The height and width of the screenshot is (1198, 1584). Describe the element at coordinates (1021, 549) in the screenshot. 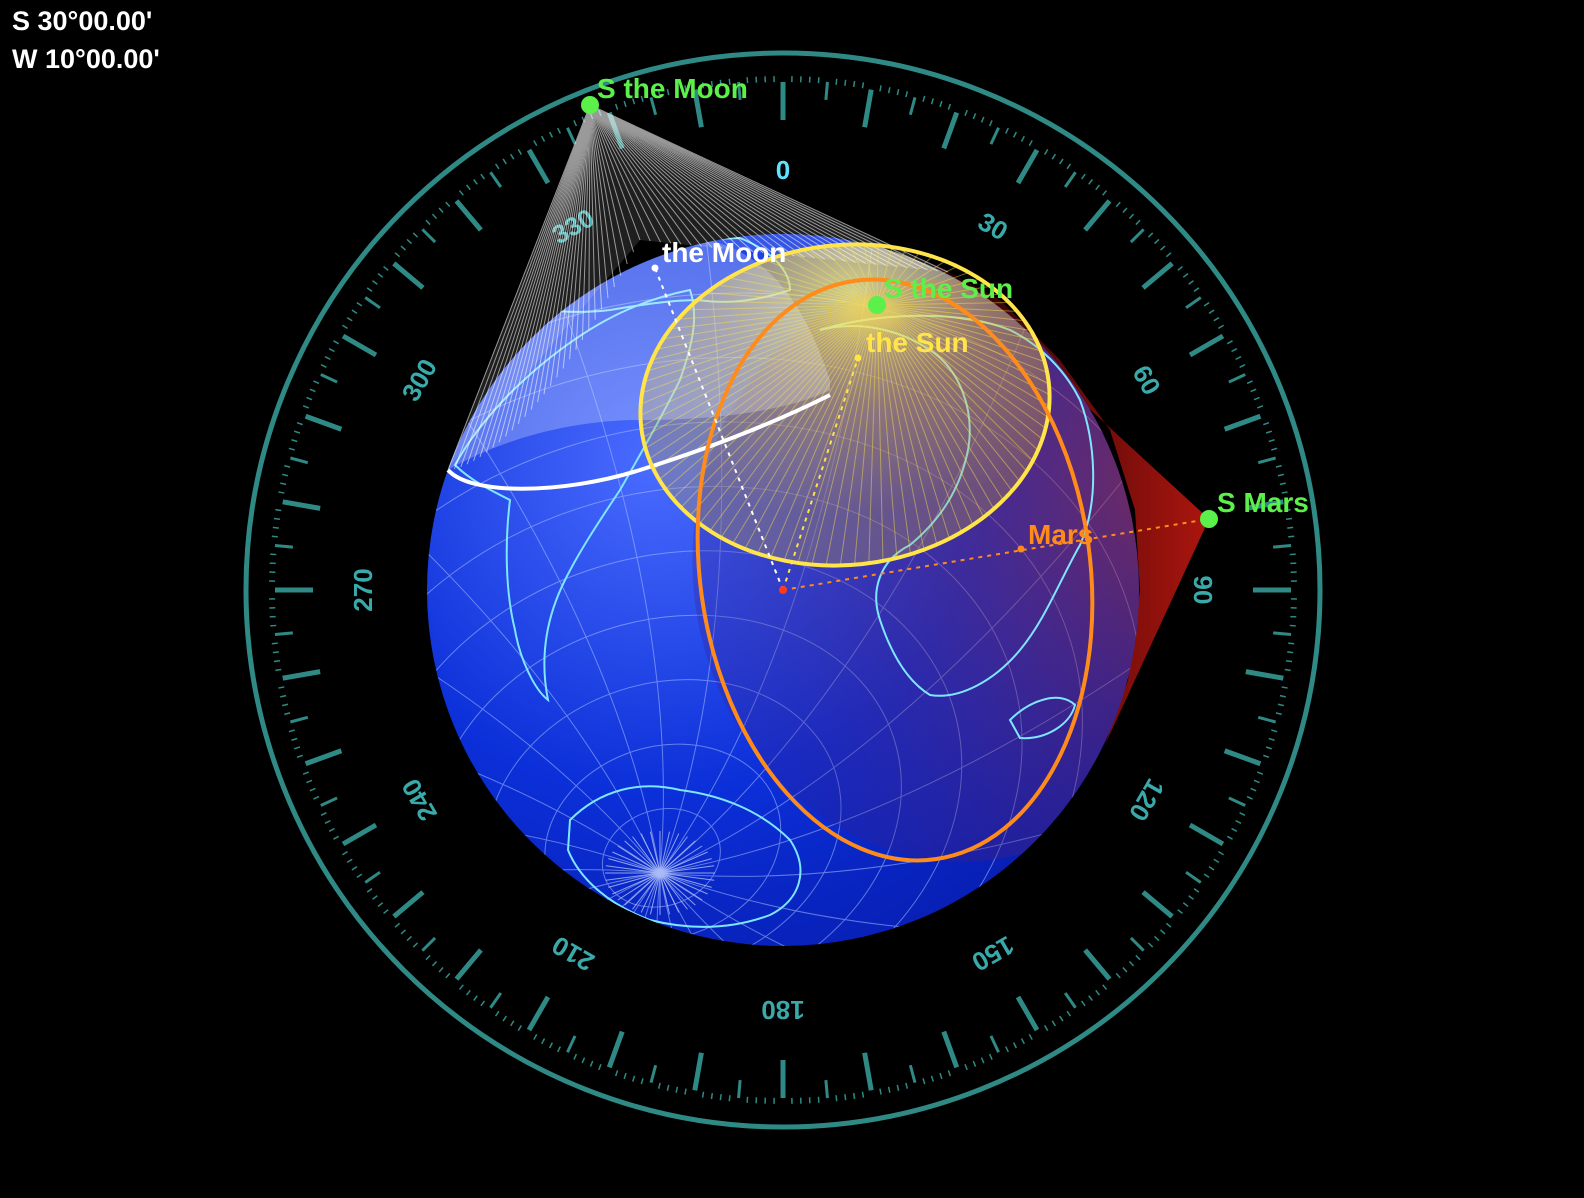

I see `mars-ground-point` at that location.